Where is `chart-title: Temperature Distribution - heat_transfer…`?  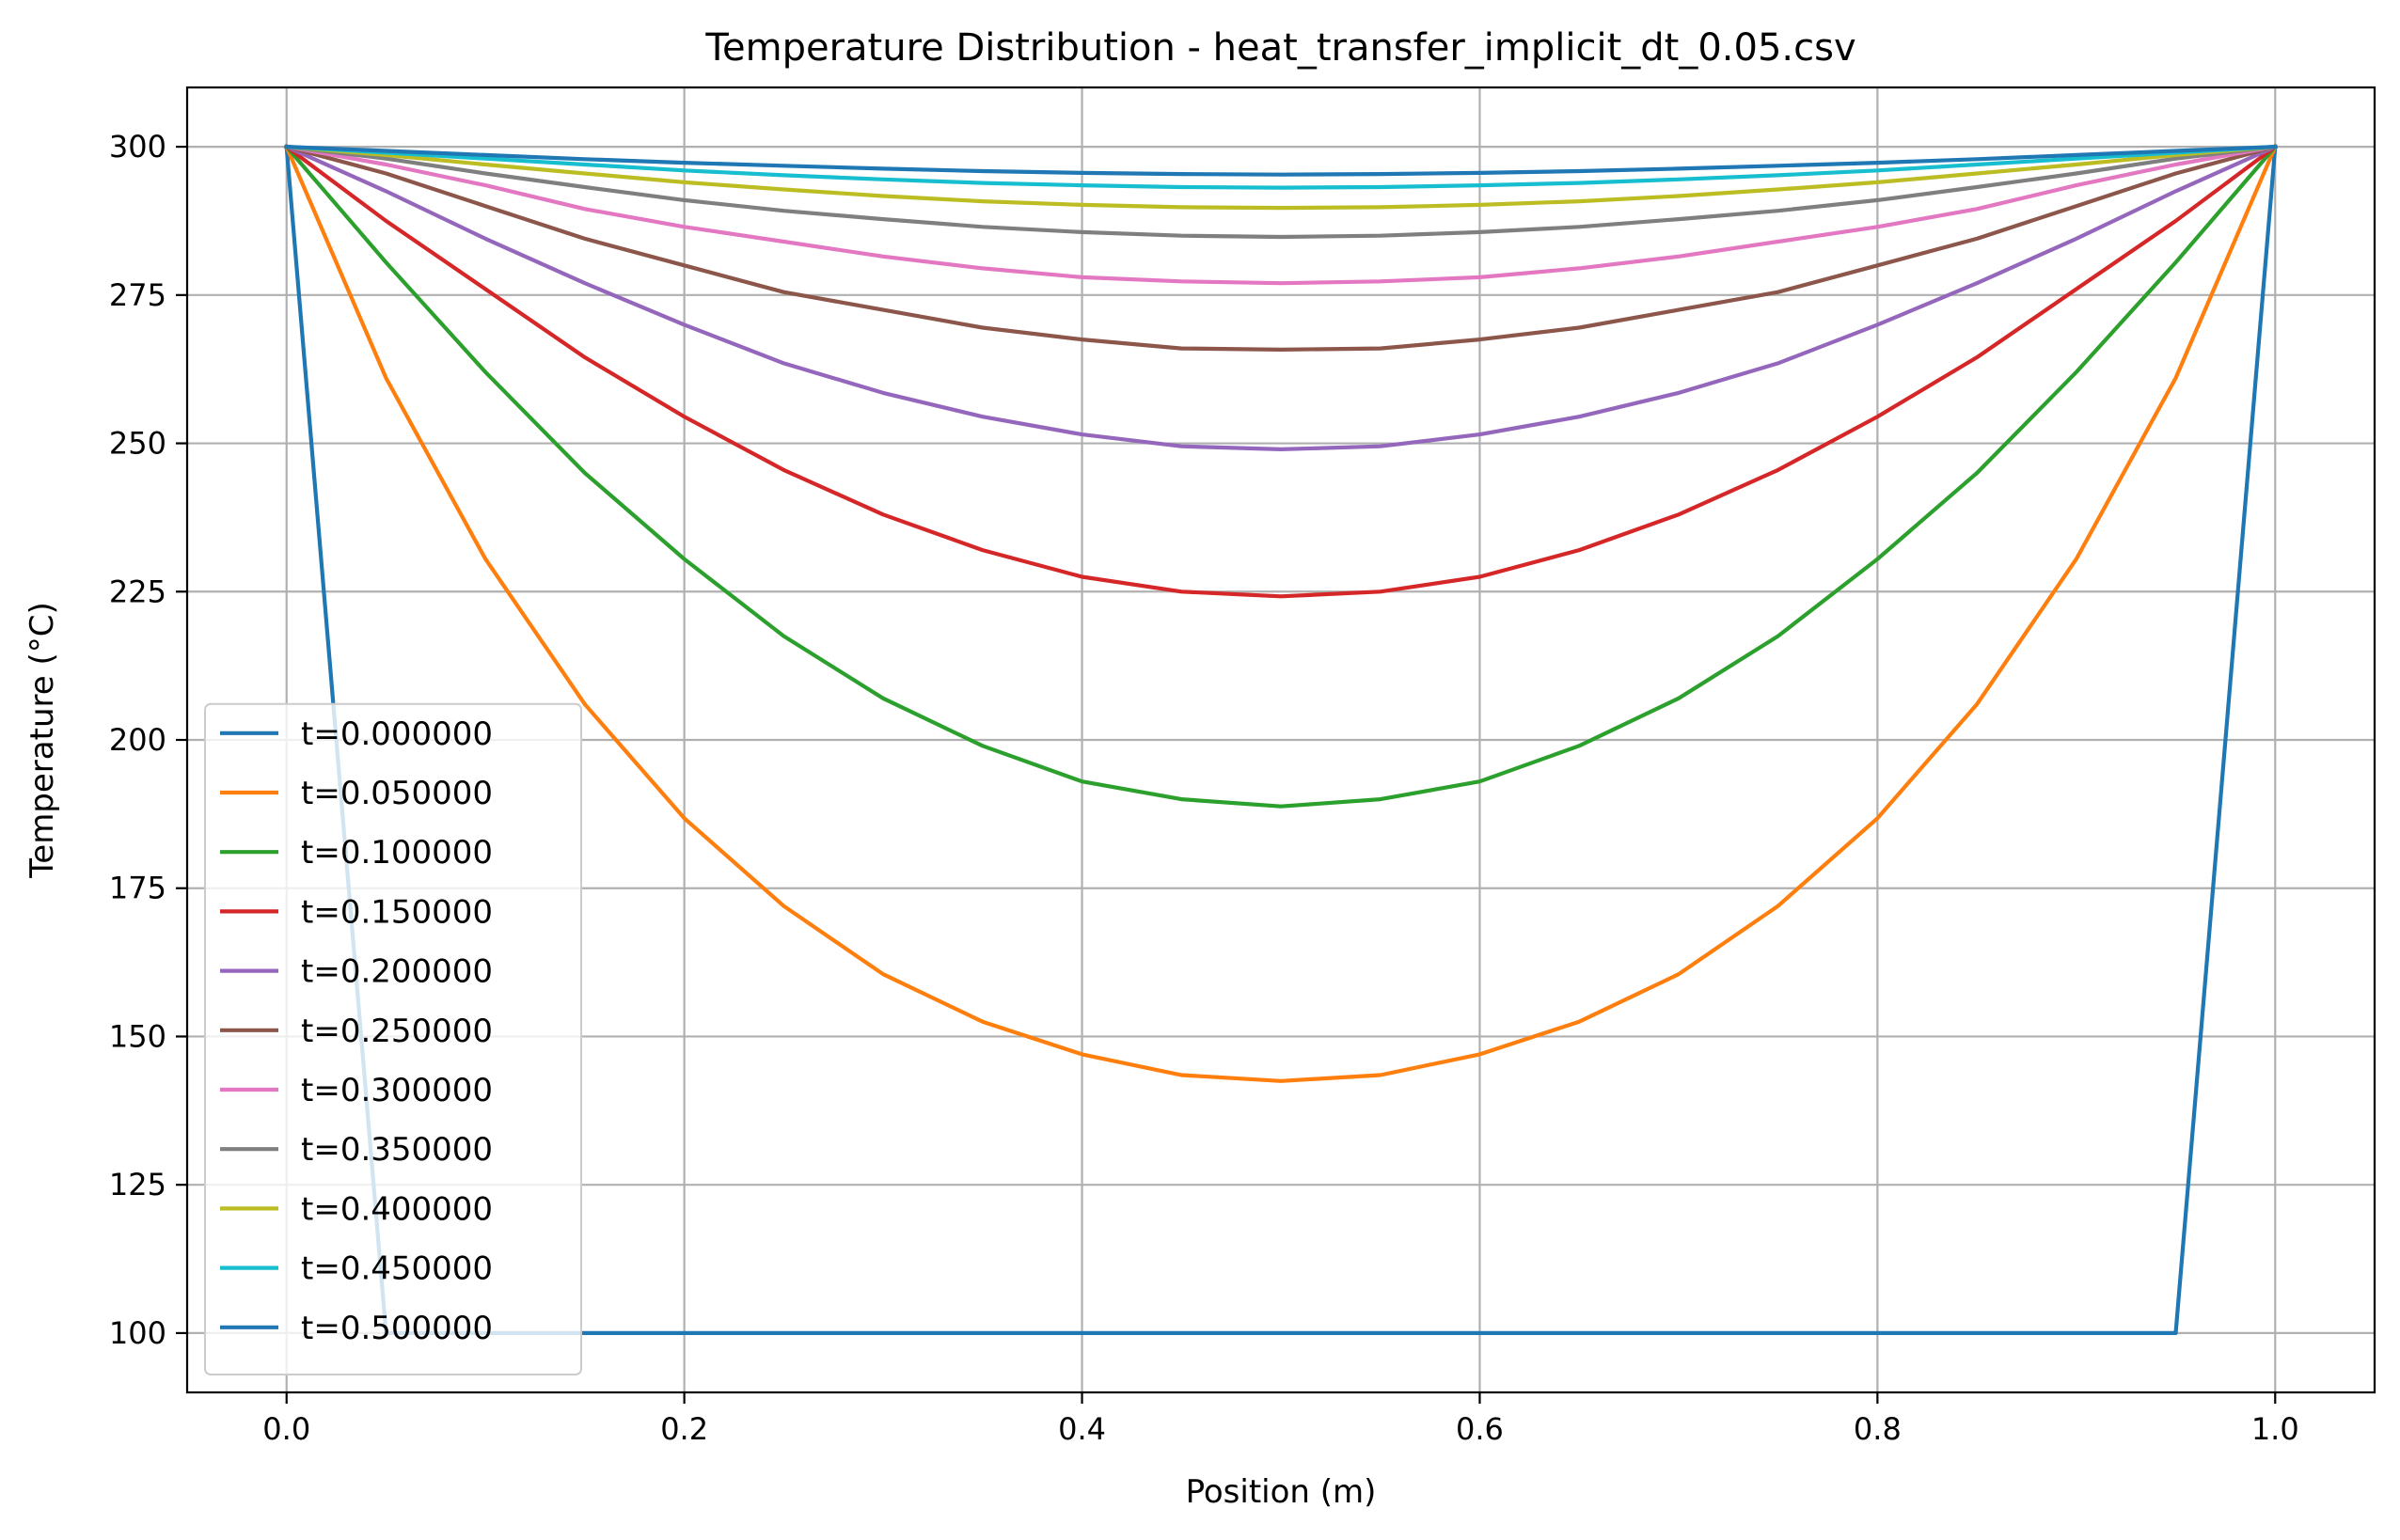 chart-title: Temperature Distribution - heat_transfer… is located at coordinates (1279, 48).